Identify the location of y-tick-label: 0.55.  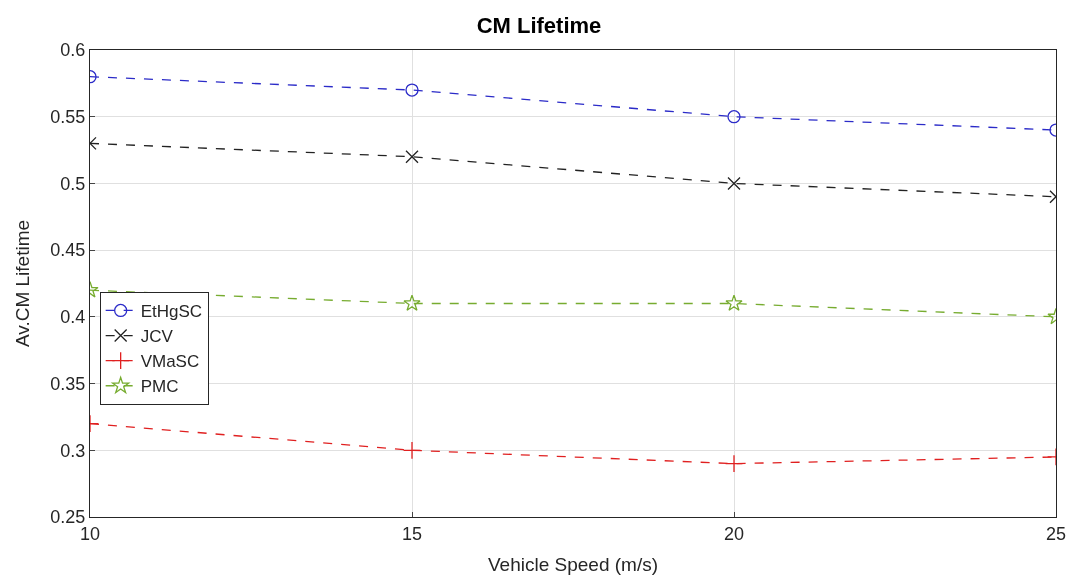
(68, 117).